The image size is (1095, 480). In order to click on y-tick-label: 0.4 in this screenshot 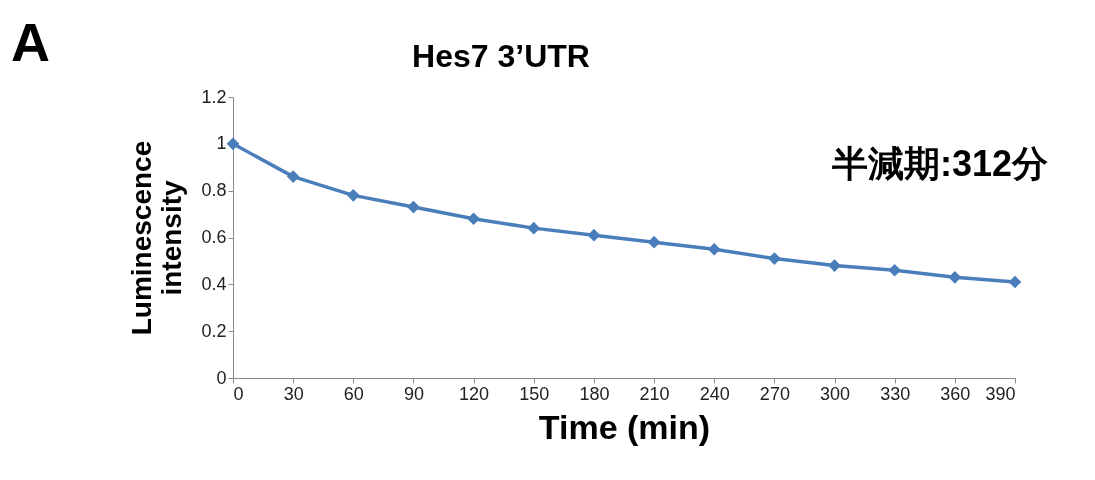, I will do `click(214, 283)`.